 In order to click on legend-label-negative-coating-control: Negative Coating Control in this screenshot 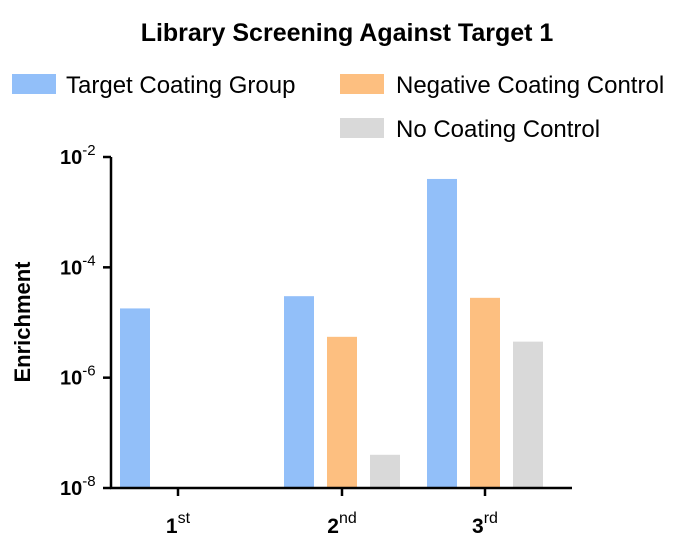, I will do `click(530, 85)`.